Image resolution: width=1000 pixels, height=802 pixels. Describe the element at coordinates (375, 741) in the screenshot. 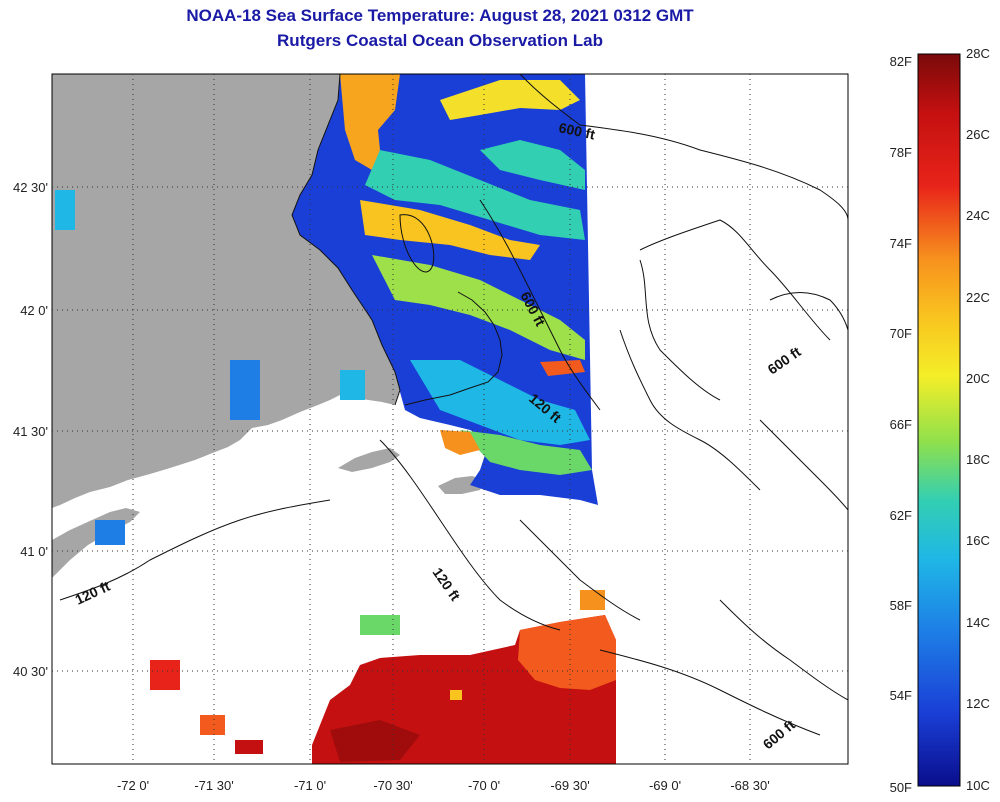

I see `sst-band-dark-red` at that location.